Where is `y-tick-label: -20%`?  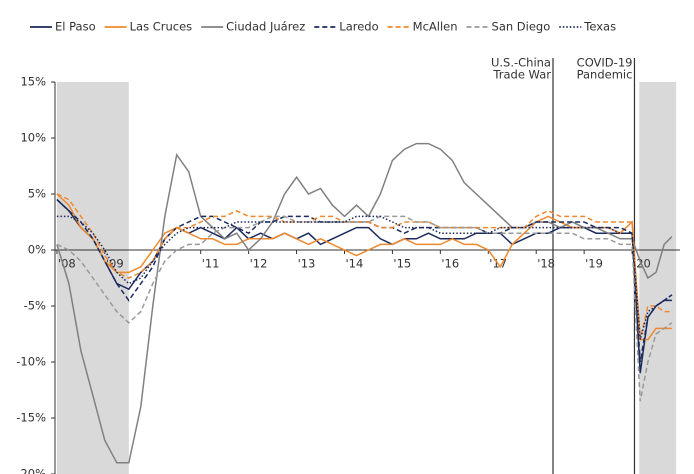
y-tick-label: -20% is located at coordinates (31, 470).